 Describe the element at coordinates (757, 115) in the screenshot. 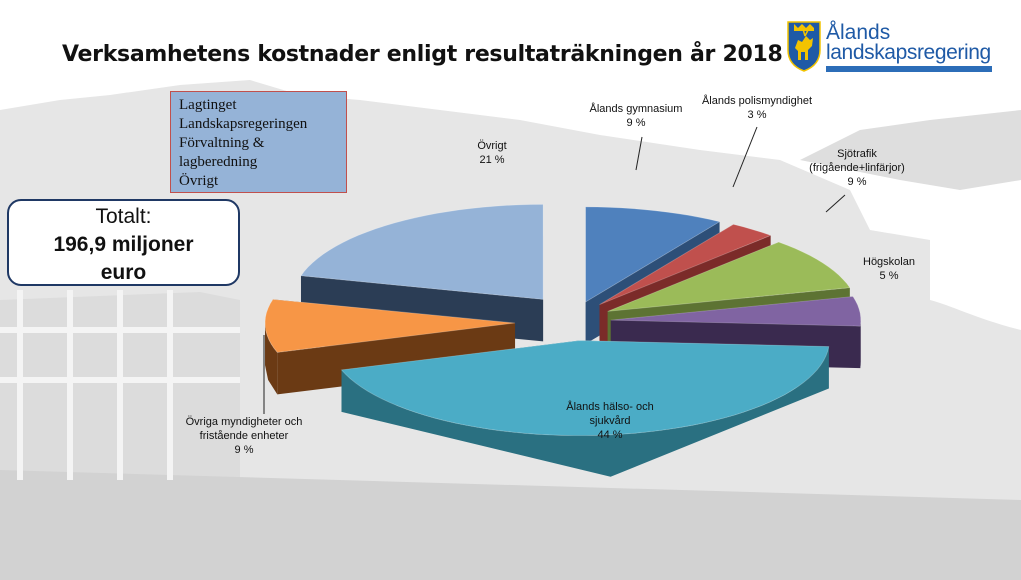

I see `pie-slice-label-line: 3 %` at that location.